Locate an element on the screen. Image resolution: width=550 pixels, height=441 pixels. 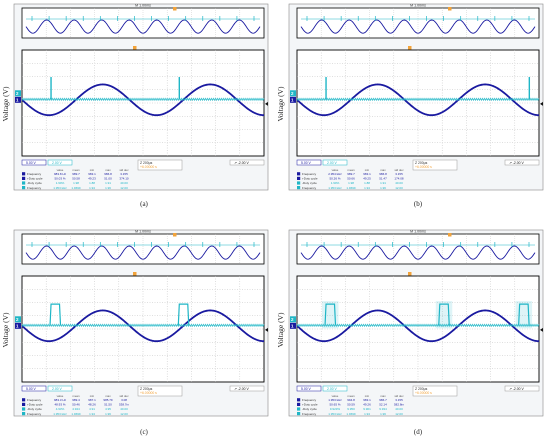
measurement-value: 50.66 is located at coordinates (351, 179).